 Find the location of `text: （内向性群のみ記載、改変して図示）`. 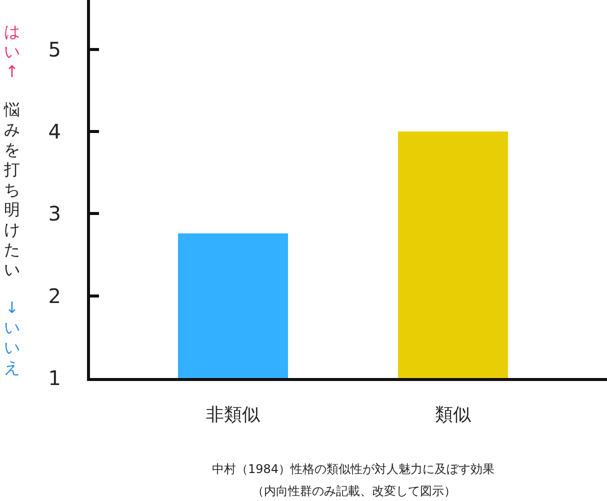

text: （内向性群のみ記載、改変して図示） is located at coordinates (354, 491).